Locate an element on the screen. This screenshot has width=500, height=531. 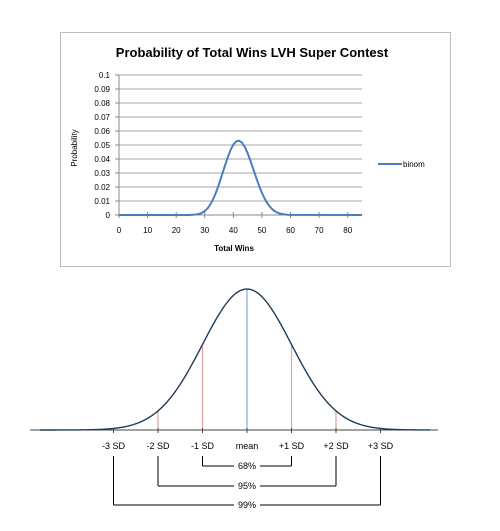
top-y-tick-label: 0.05 is located at coordinates (102, 145).